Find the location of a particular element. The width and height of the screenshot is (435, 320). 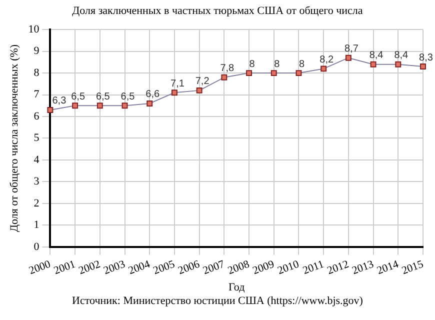

data-label: 7,8 is located at coordinates (227, 68).